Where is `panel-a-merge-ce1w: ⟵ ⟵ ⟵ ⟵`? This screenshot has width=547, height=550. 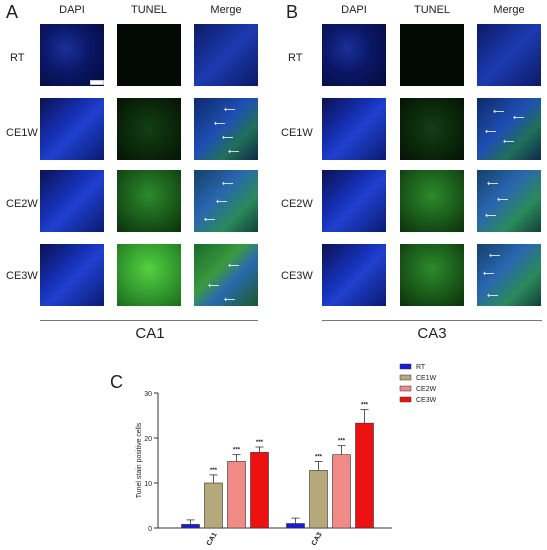
panel-a-merge-ce1w: ⟵ ⟵ ⟵ ⟵ is located at coordinates (226, 129).